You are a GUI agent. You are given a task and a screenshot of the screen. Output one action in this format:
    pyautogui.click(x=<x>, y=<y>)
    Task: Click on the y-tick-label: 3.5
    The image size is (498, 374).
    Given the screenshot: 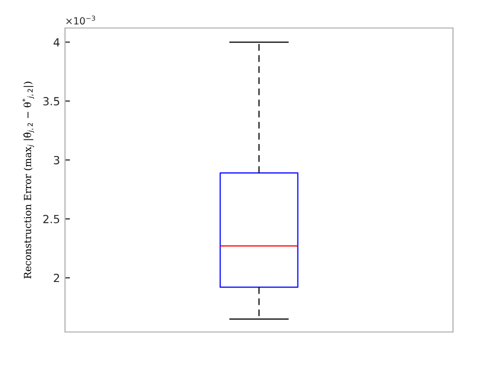 What is the action you would take?
    pyautogui.click(x=51, y=101)
    